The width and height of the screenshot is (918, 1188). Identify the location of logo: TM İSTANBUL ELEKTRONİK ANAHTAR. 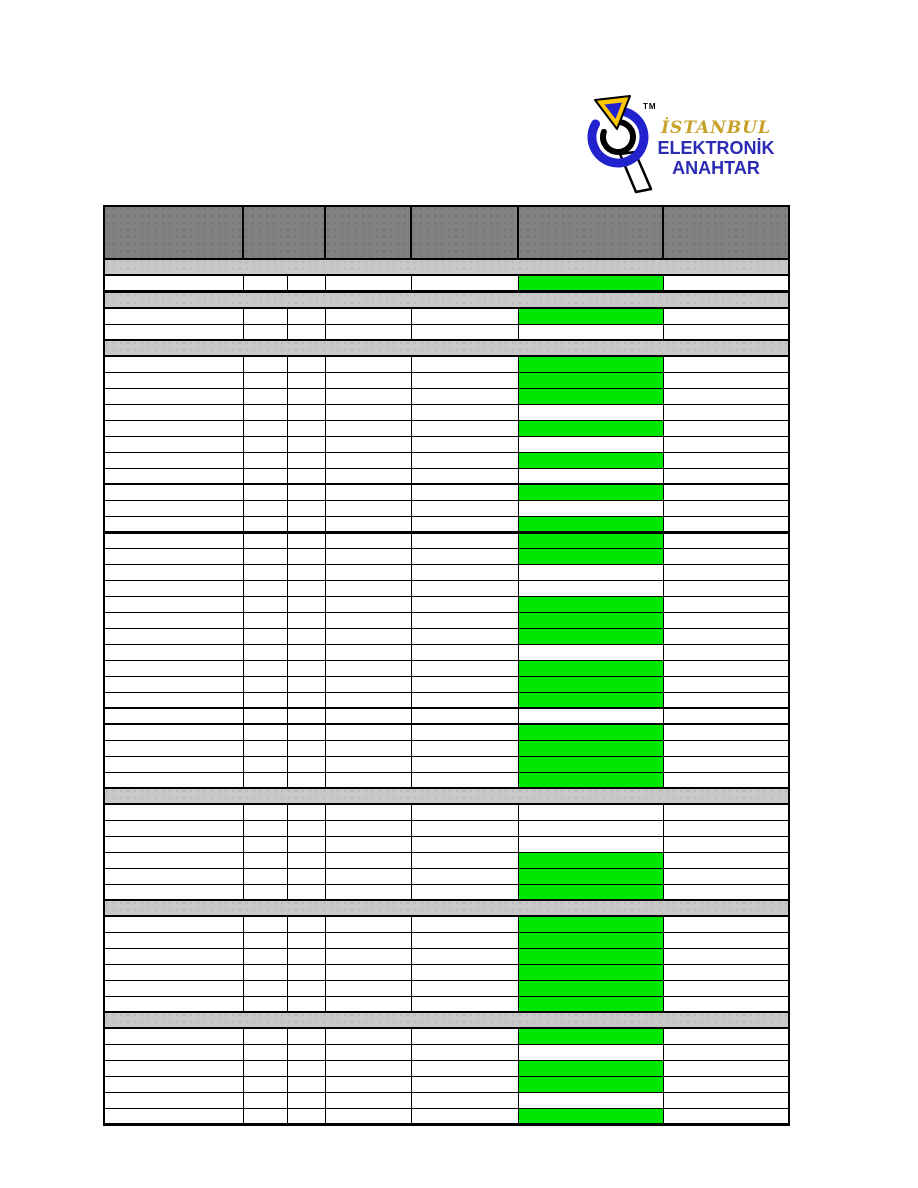
(685, 148).